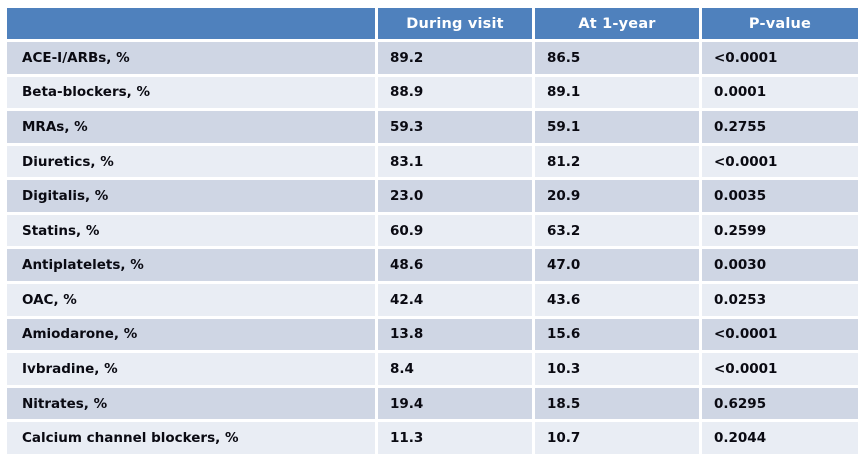  What do you see at coordinates (617, 265) in the screenshot?
I see `at-1-year-cell: 47.0` at bounding box center [617, 265].